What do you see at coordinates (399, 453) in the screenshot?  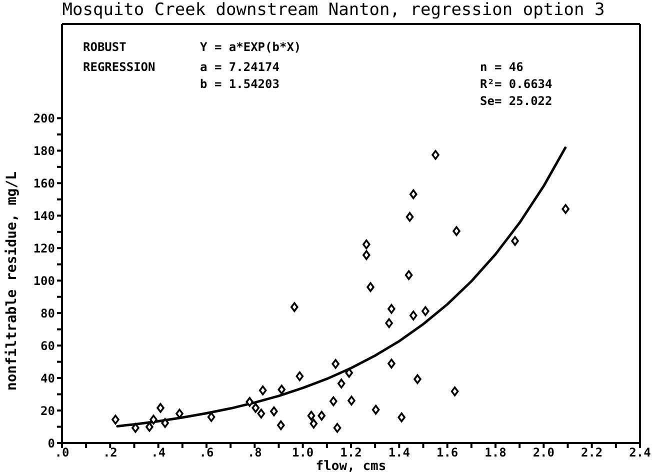 I see `x-tick-label: 1.4` at bounding box center [399, 453].